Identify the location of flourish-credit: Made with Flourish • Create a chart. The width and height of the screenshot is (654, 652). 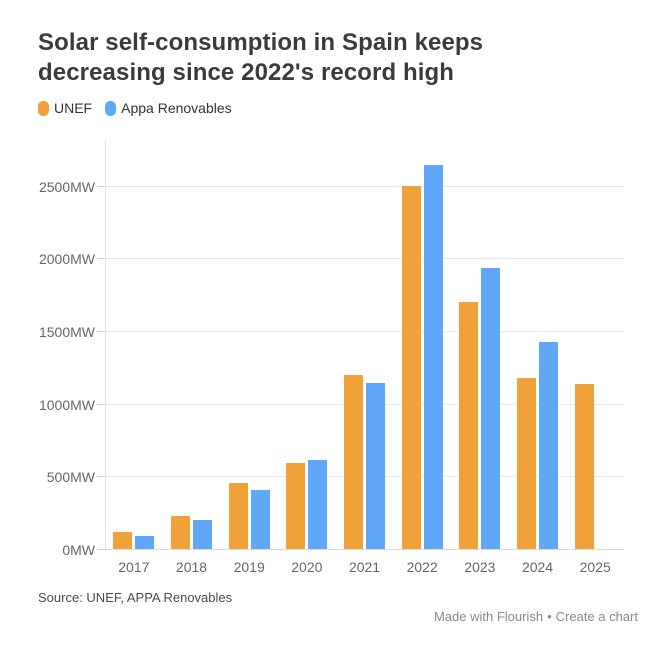
(338, 616).